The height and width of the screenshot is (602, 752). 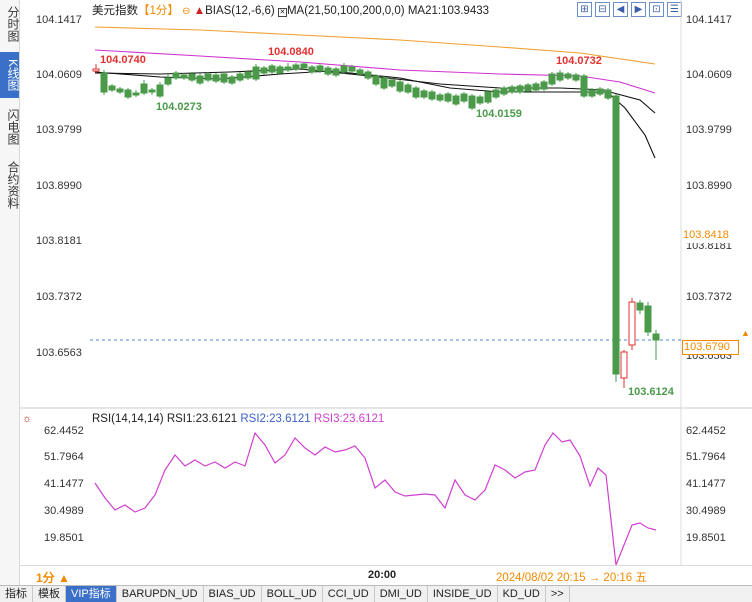 I want to click on price-tick: 104.0609, so click(x=59, y=75).